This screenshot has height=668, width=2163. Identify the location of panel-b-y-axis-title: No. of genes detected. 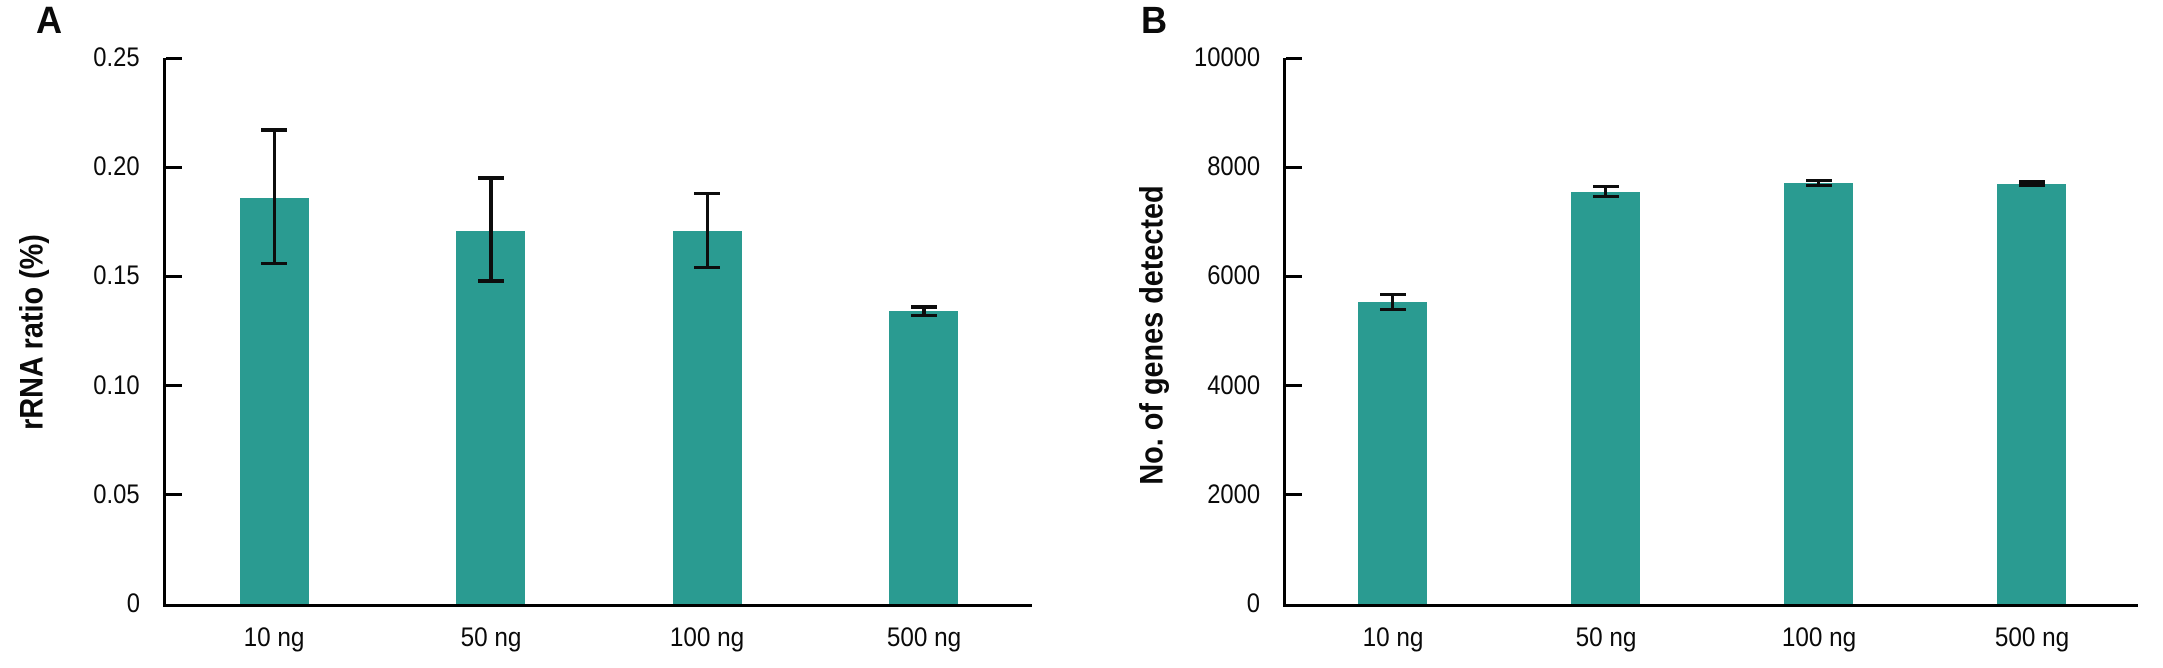
(1151, 335).